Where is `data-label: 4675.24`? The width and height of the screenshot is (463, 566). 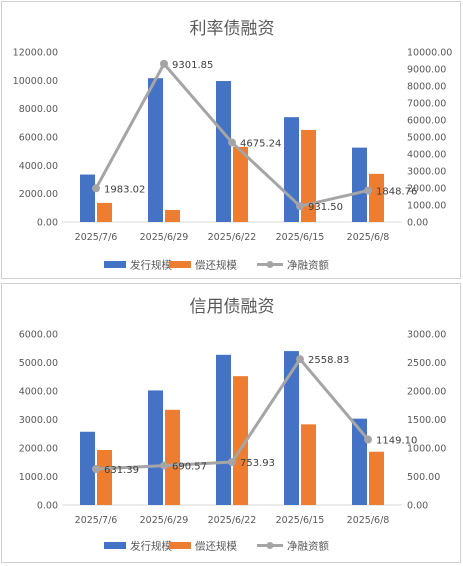 data-label: 4675.24 is located at coordinates (260, 144).